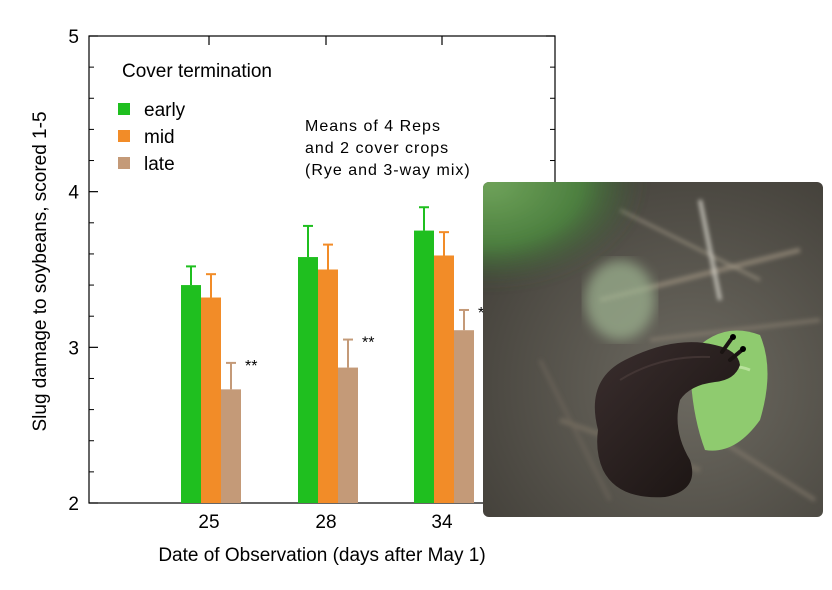 The image size is (832, 590). Describe the element at coordinates (208, 522) in the screenshot. I see `x-tick-label: 25` at that location.